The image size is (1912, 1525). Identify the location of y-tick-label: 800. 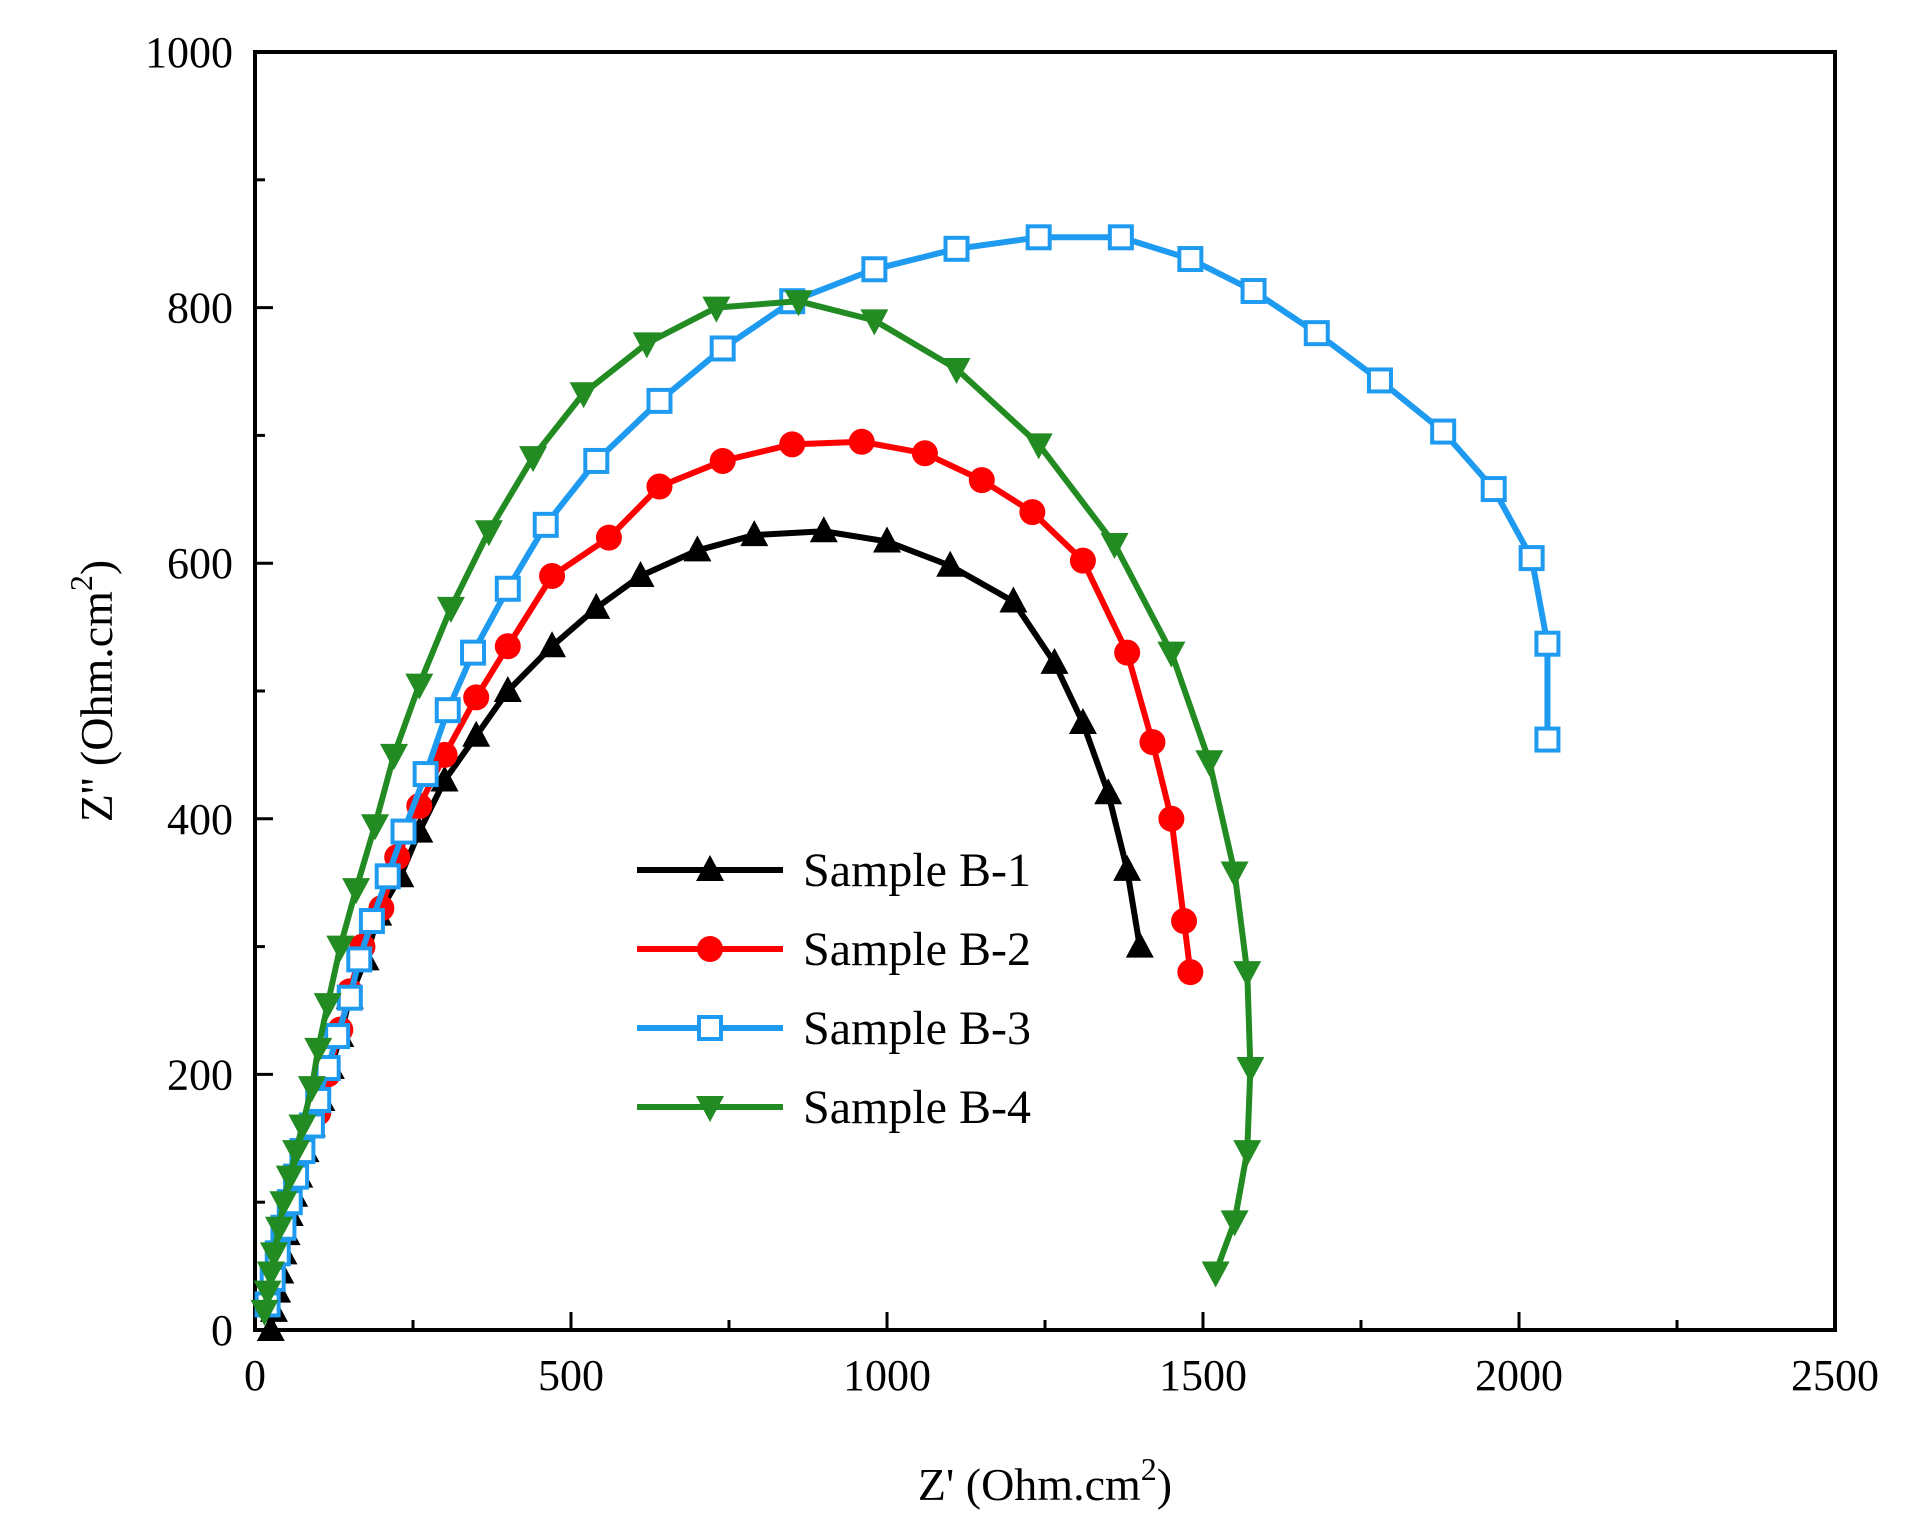
(200, 308).